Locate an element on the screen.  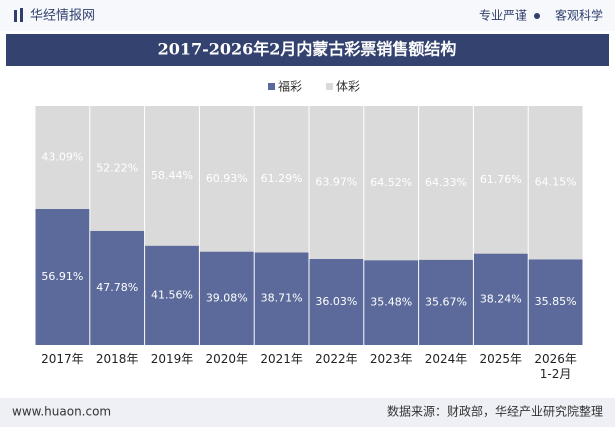
header-bar is located at coordinates (307, 15).